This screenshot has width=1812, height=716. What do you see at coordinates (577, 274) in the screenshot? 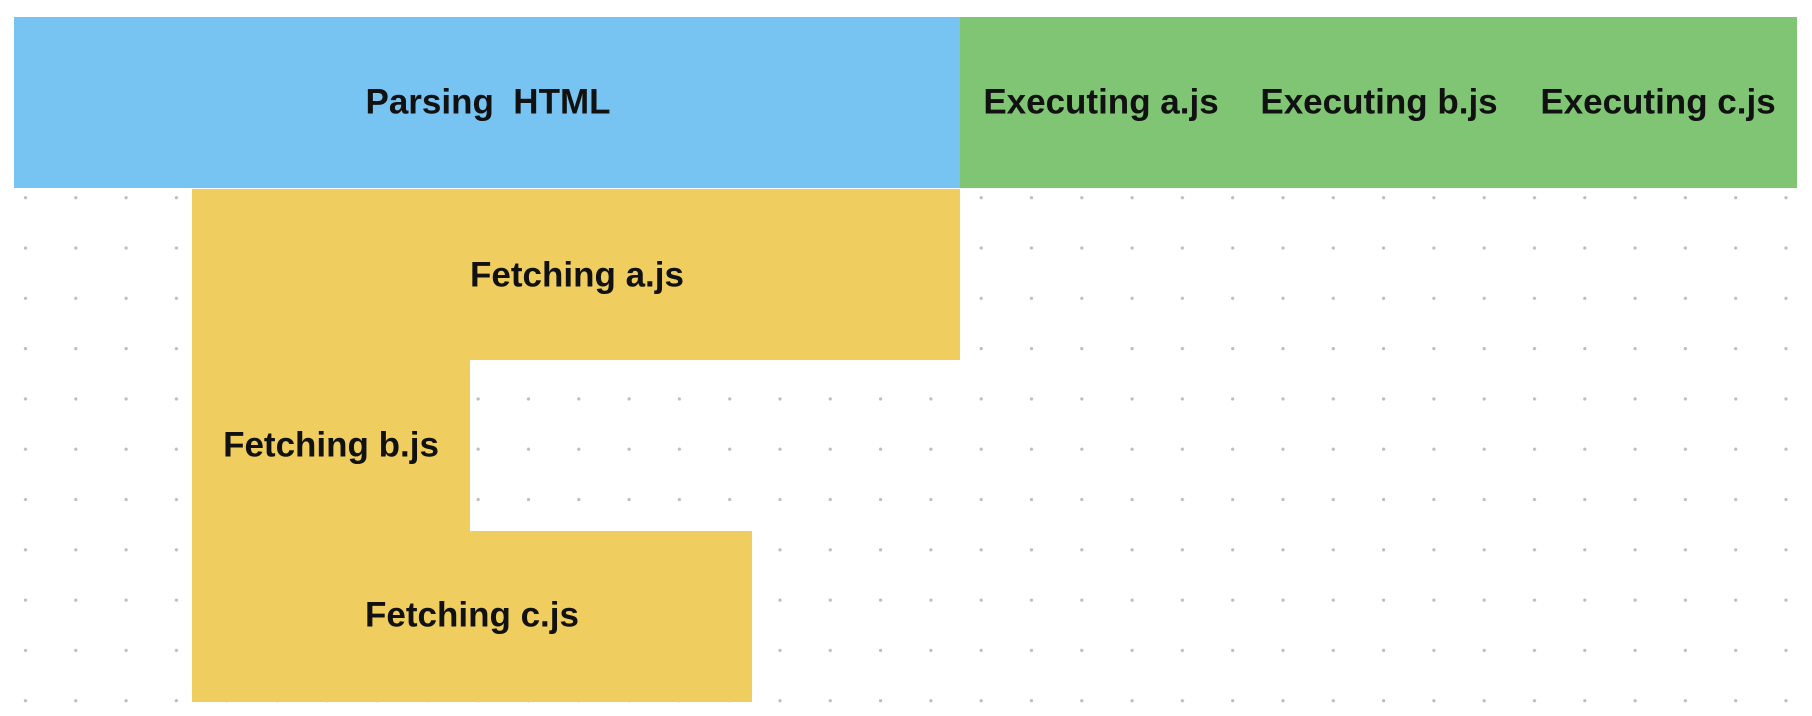
I see `fetching-label: Fetching a.js` at bounding box center [577, 274].